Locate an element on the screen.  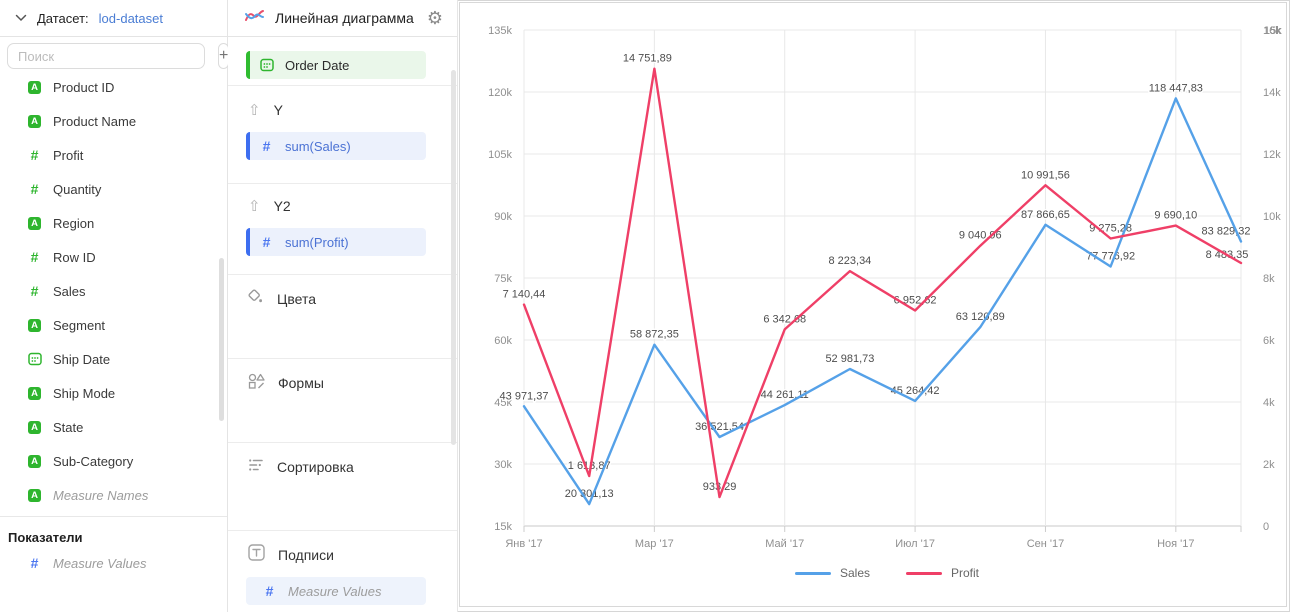
labels-section-header: Подписи is located at coordinates (342, 555).